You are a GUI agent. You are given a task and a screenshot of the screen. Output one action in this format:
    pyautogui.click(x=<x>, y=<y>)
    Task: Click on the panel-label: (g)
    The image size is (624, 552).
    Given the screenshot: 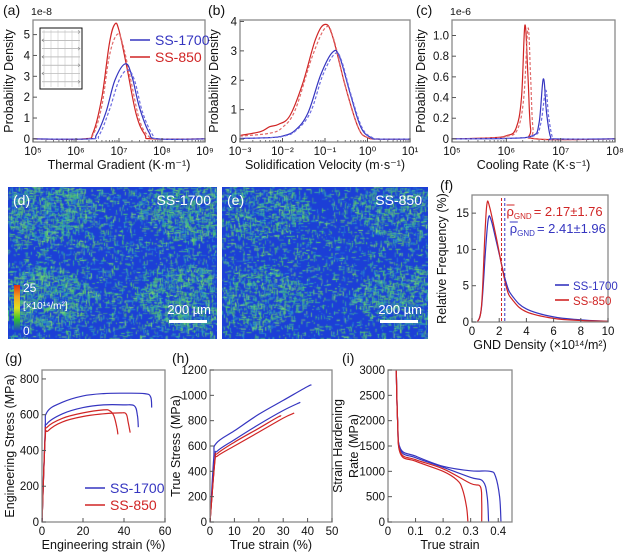 What is the action you would take?
    pyautogui.click(x=13, y=358)
    